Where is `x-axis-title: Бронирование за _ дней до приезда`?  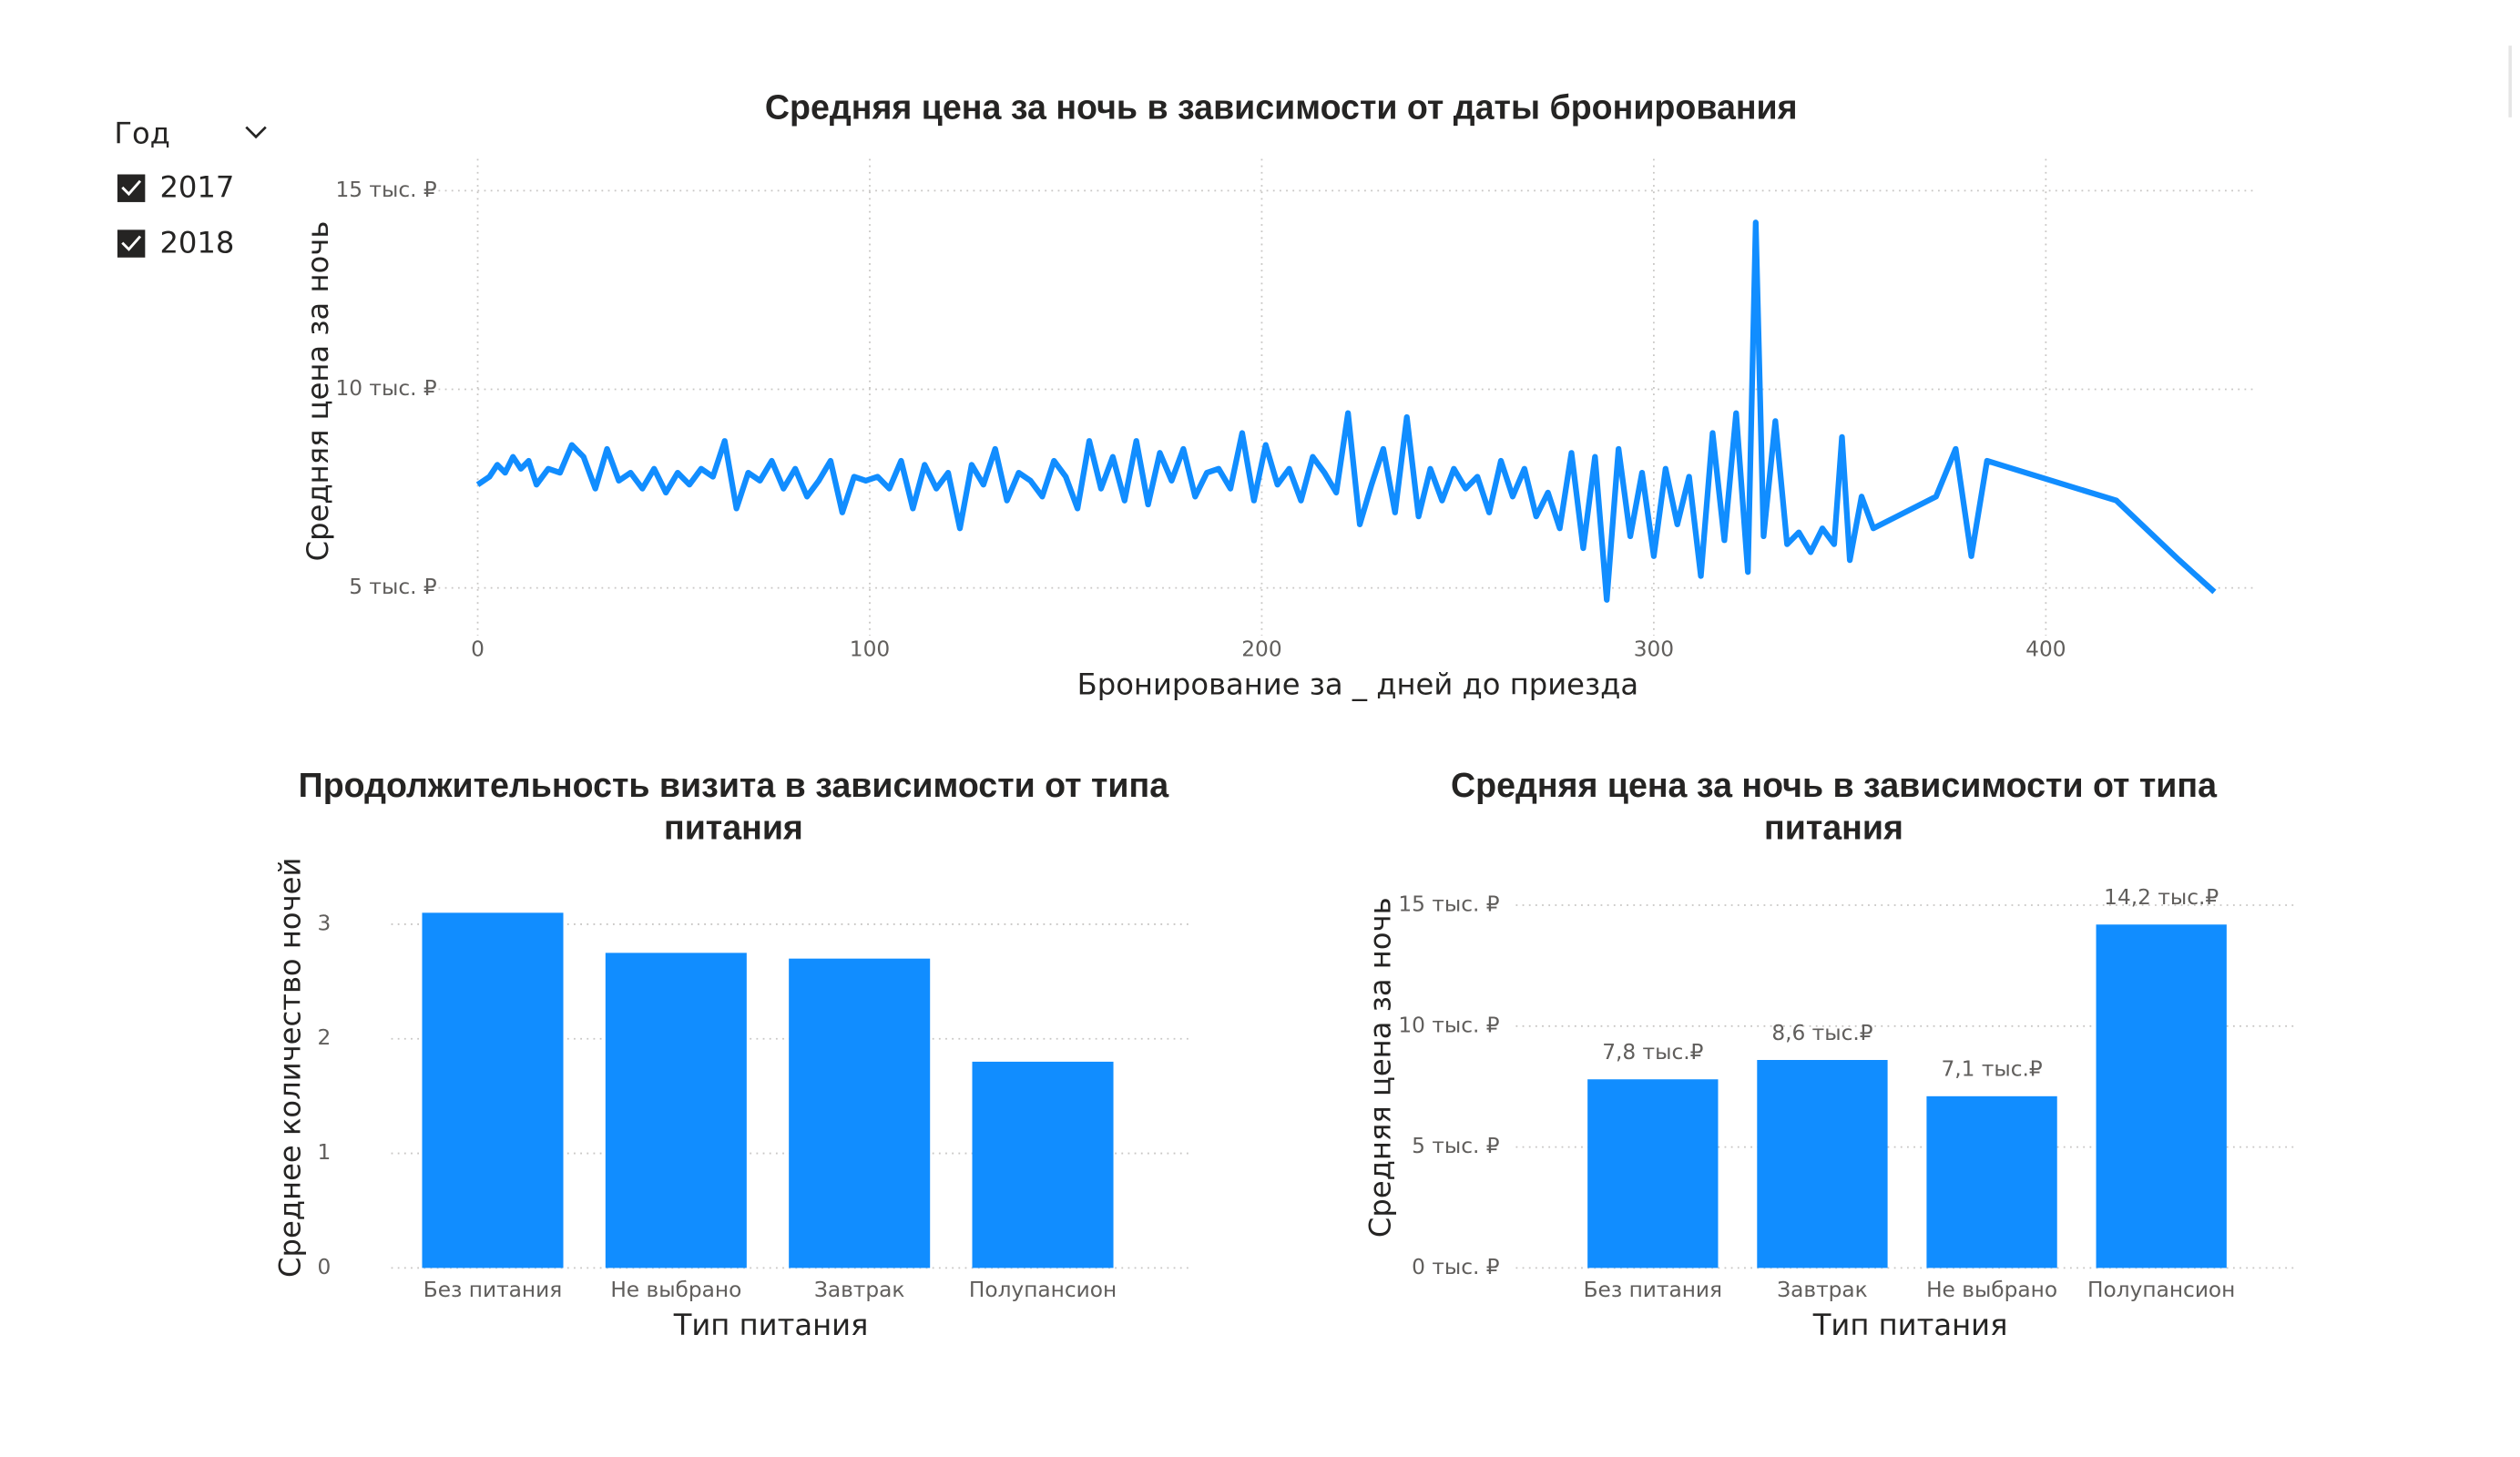 x-axis-title: Бронирование за _ дней до приезда is located at coordinates (1357, 684).